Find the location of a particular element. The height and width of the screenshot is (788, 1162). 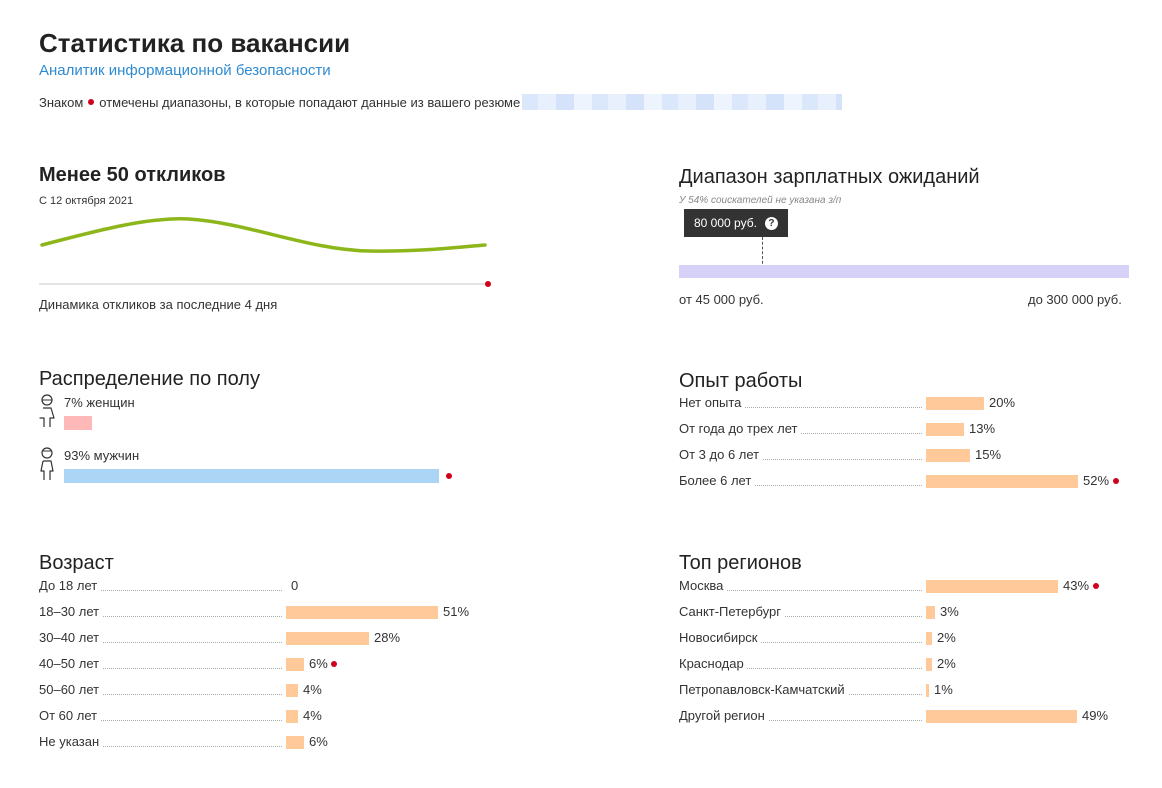

region-label: Санкт-Петербург is located at coordinates (731, 612).